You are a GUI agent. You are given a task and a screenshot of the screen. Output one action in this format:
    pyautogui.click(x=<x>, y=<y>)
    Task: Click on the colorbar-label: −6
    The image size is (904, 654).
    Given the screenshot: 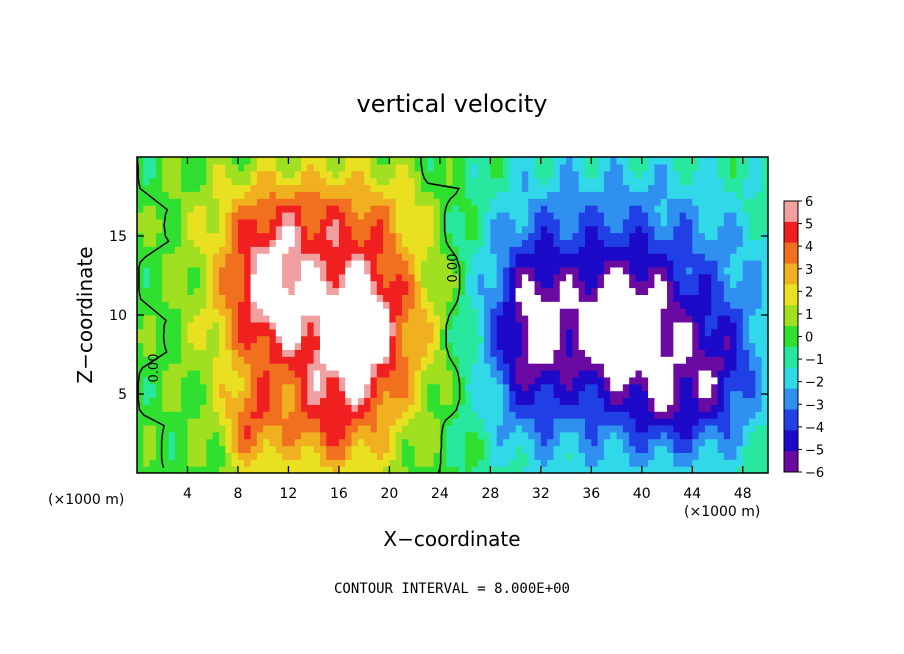 What is the action you would take?
    pyautogui.click(x=814, y=473)
    